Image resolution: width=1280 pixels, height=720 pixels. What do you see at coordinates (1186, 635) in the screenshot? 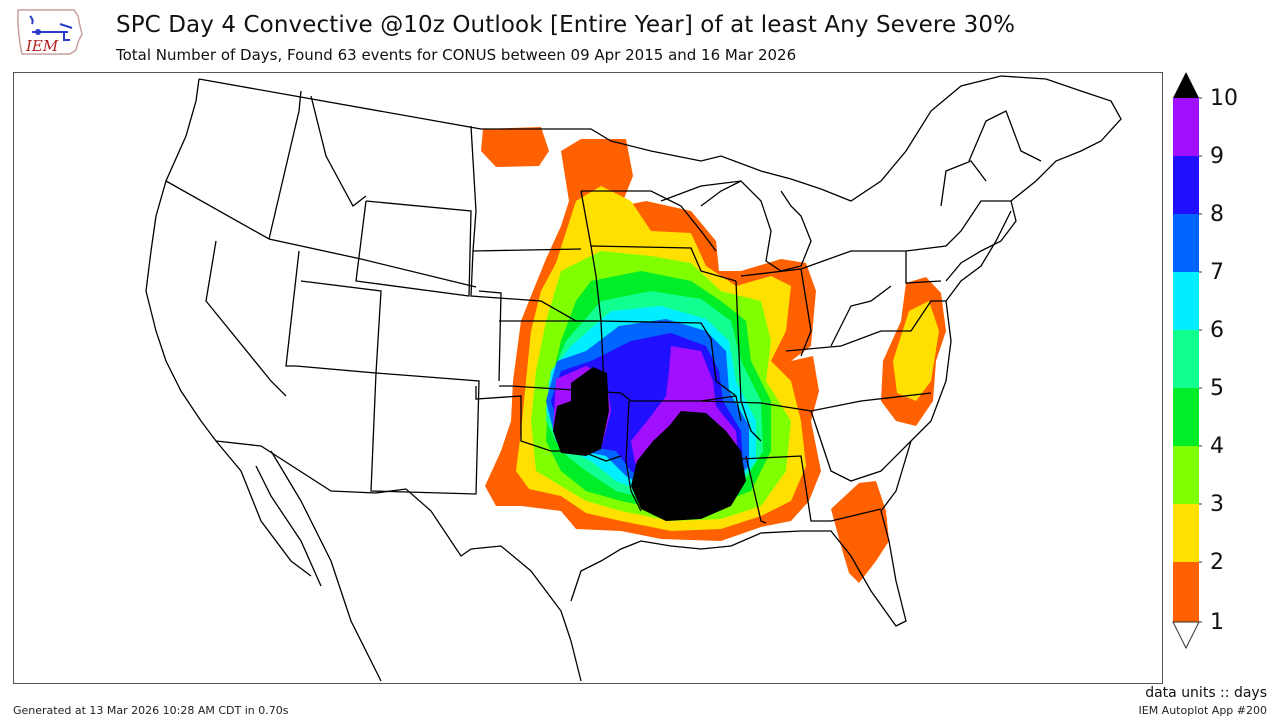
I see `colorbar-under-arrow` at bounding box center [1186, 635].